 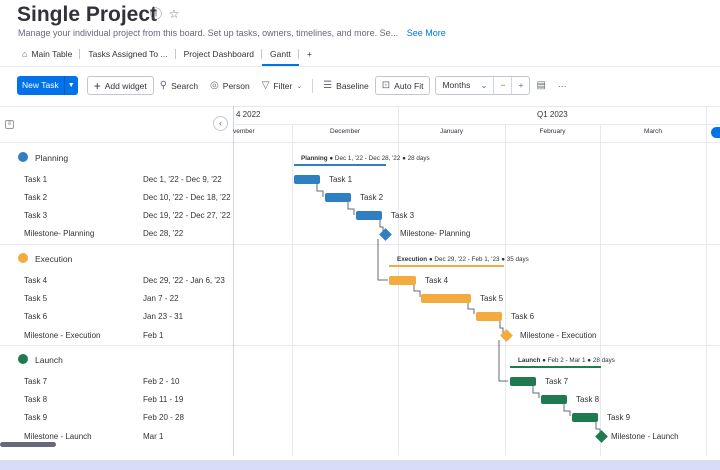 I want to click on person-icon: ◎, so click(x=214, y=85).